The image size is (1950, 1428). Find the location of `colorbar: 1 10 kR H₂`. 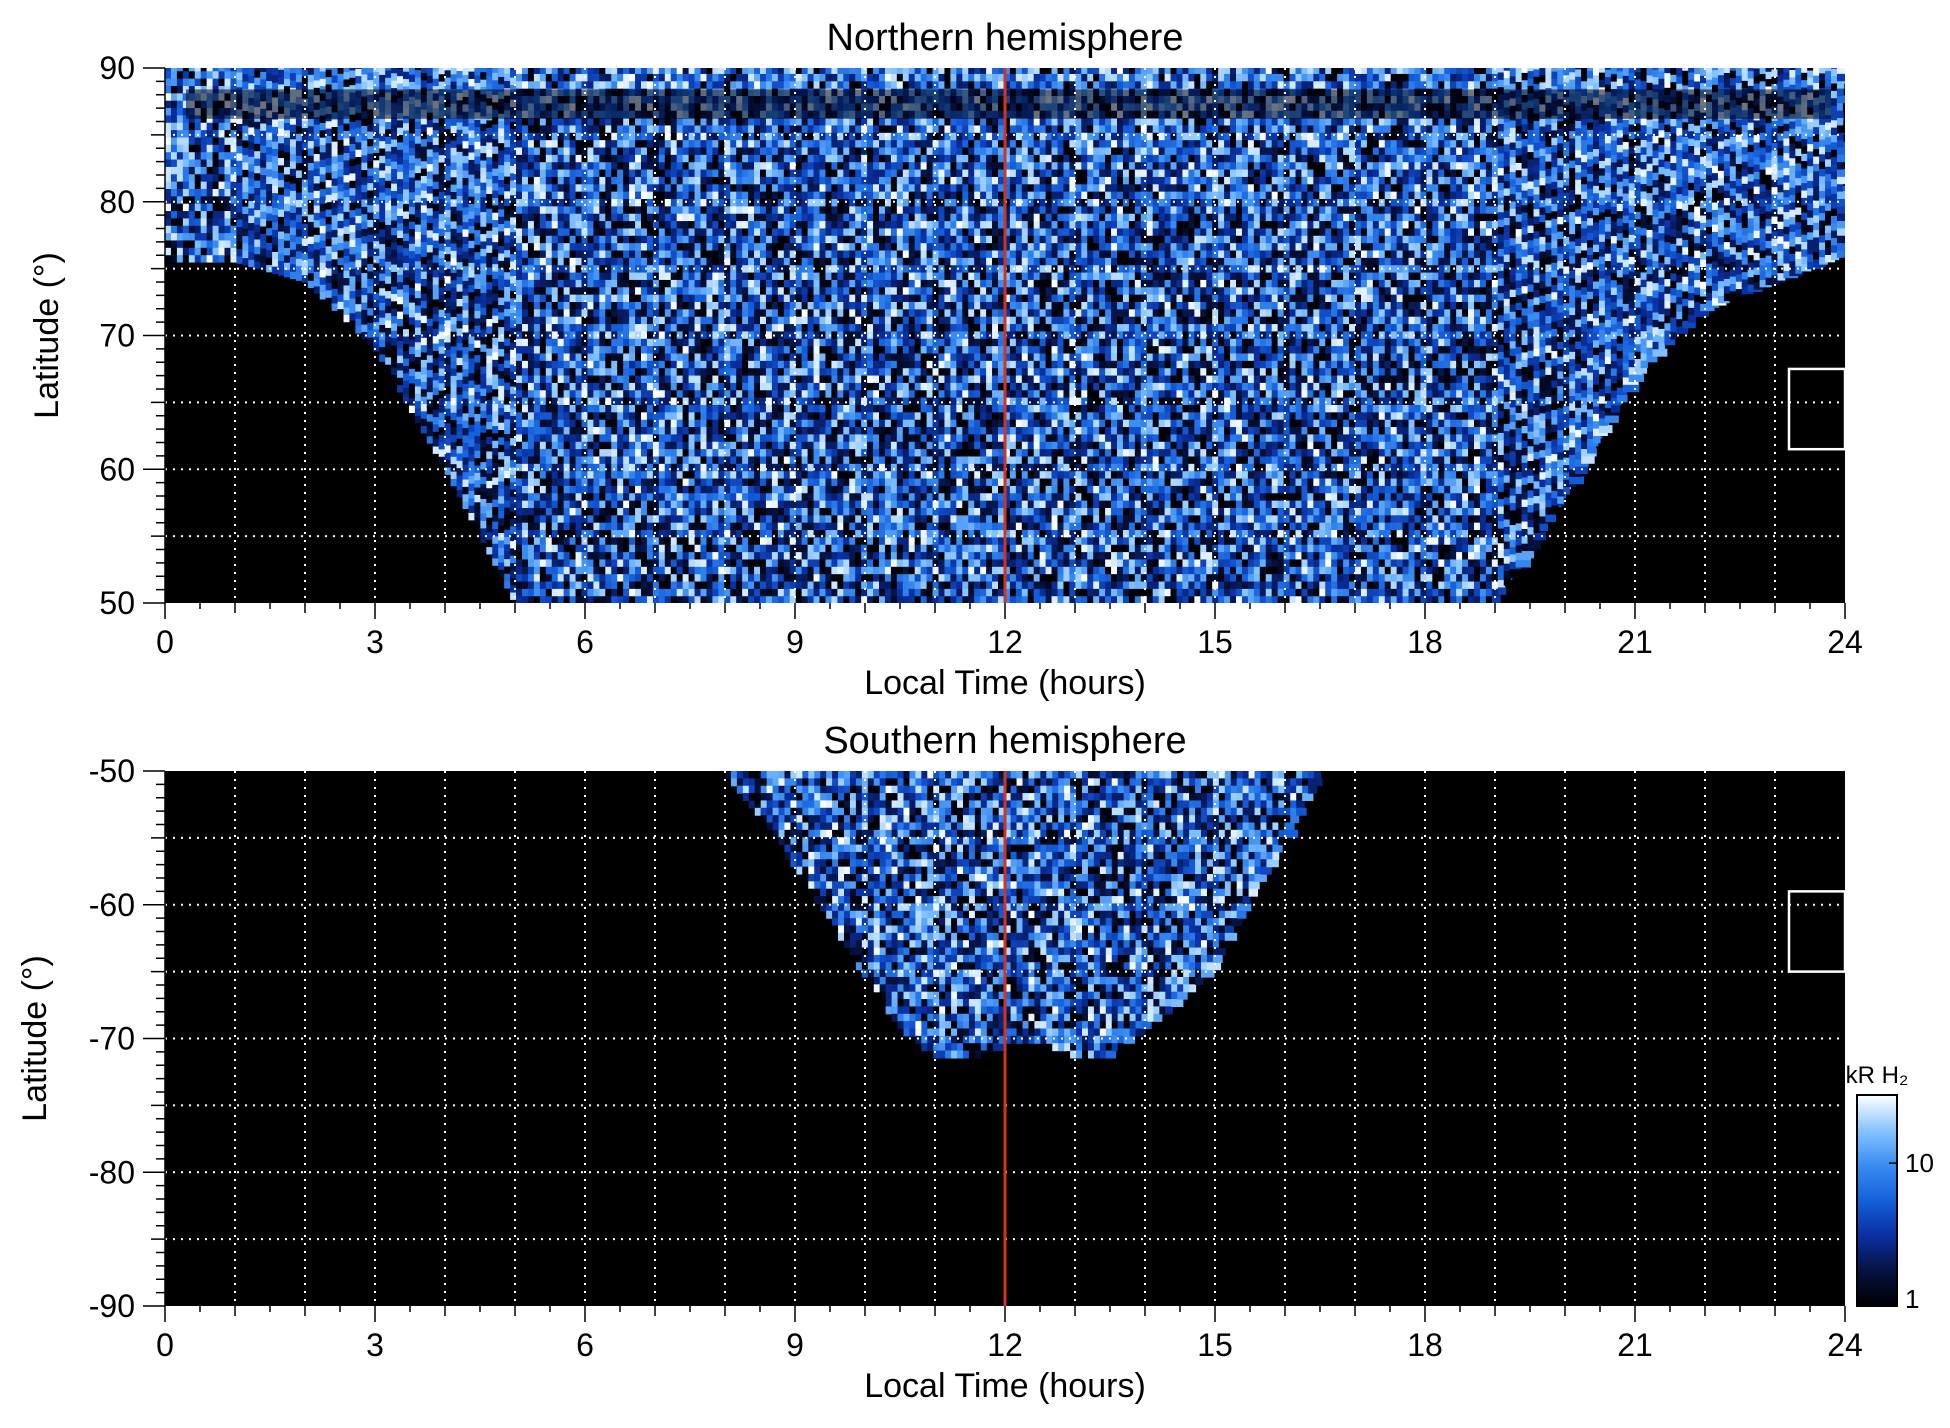

colorbar: 1 10 kR H₂ is located at coordinates (1890, 1188).